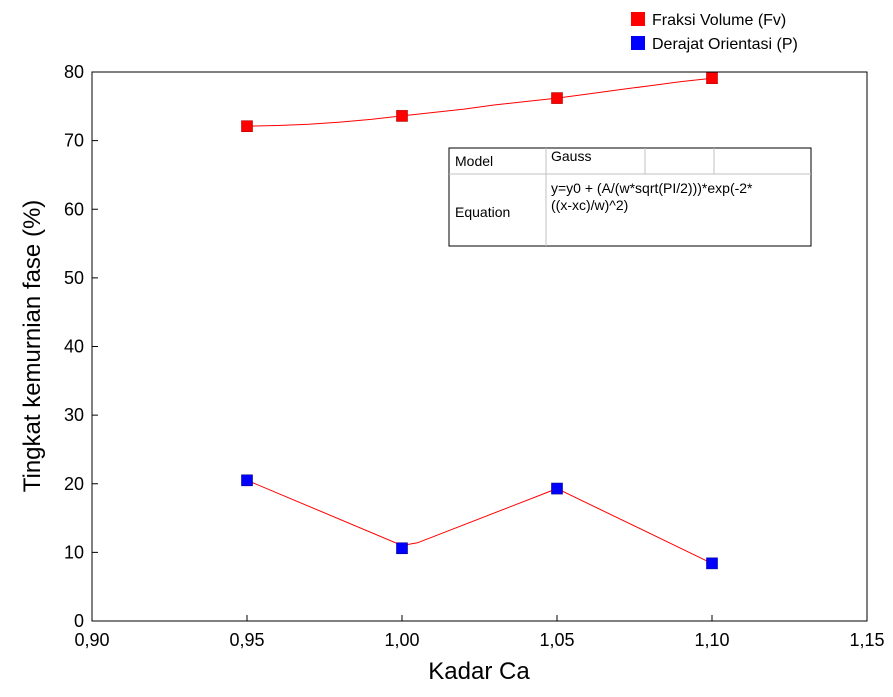 Image resolution: width=893 pixels, height=697 pixels. What do you see at coordinates (556, 640) in the screenshot?
I see `x-tick-label: 1,05` at bounding box center [556, 640].